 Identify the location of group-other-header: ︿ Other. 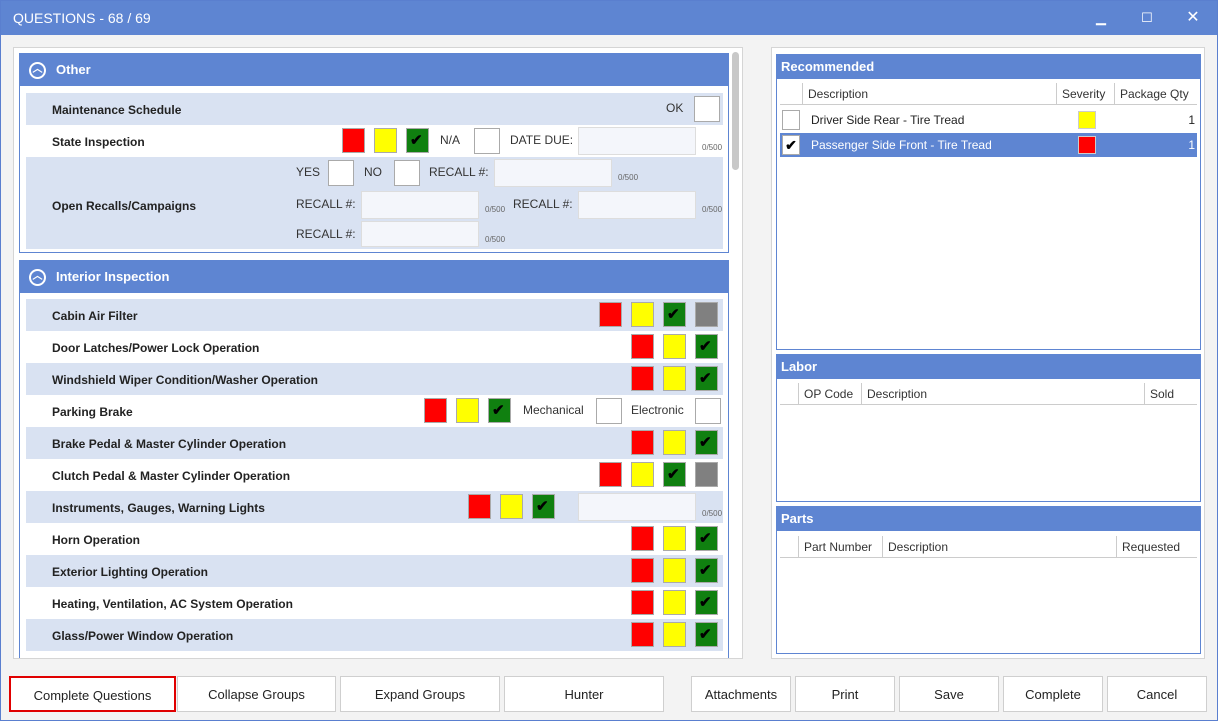
(374, 70).